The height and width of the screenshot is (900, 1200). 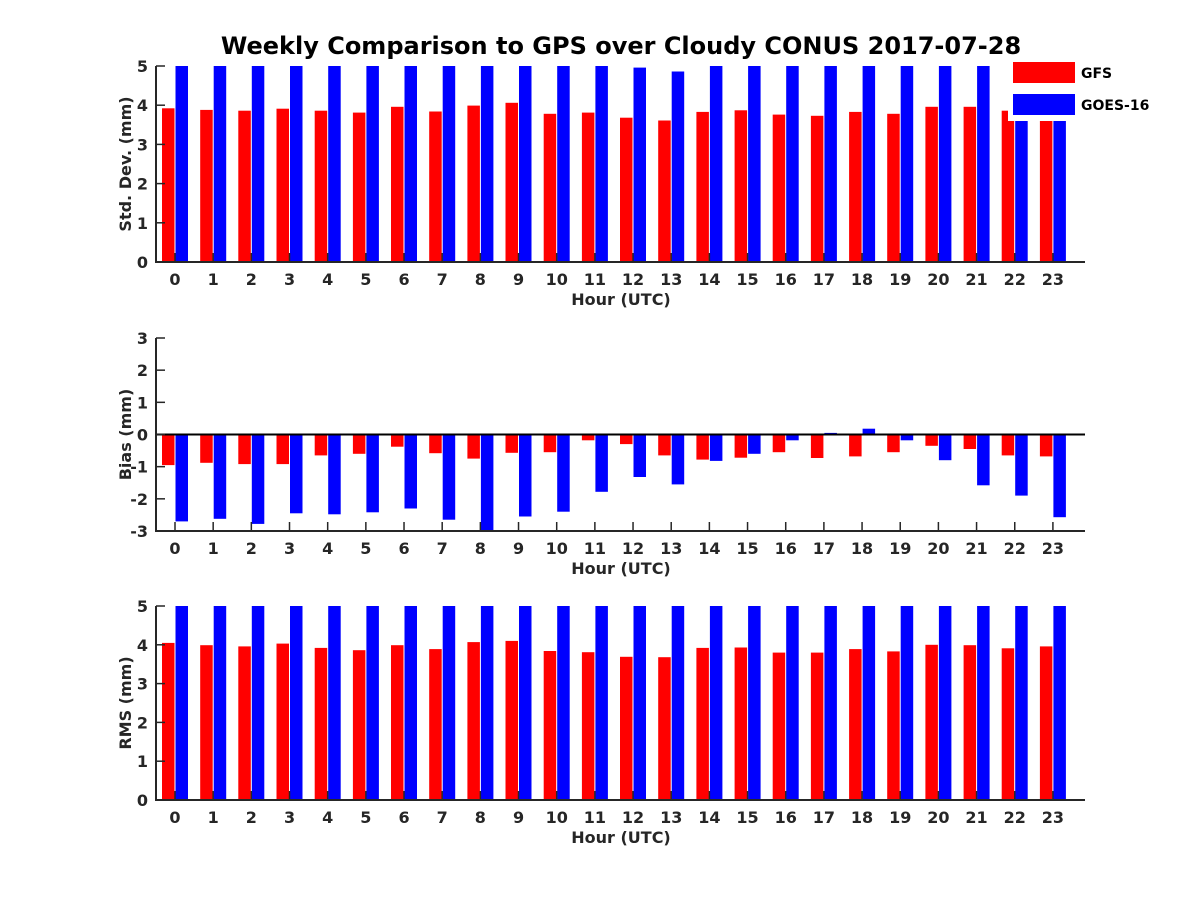 What do you see at coordinates (786, 548) in the screenshot?
I see `x-tick-label: 16` at bounding box center [786, 548].